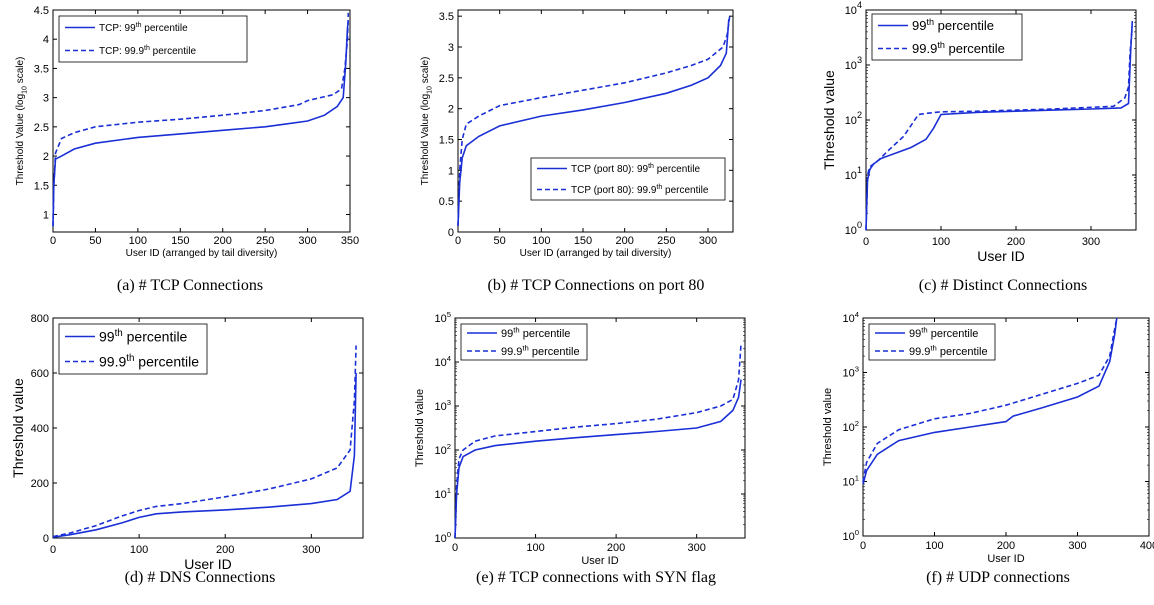 The height and width of the screenshot is (605, 1154). What do you see at coordinates (40, 429) in the screenshot?
I see `y-tick-label: 400` at bounding box center [40, 429].